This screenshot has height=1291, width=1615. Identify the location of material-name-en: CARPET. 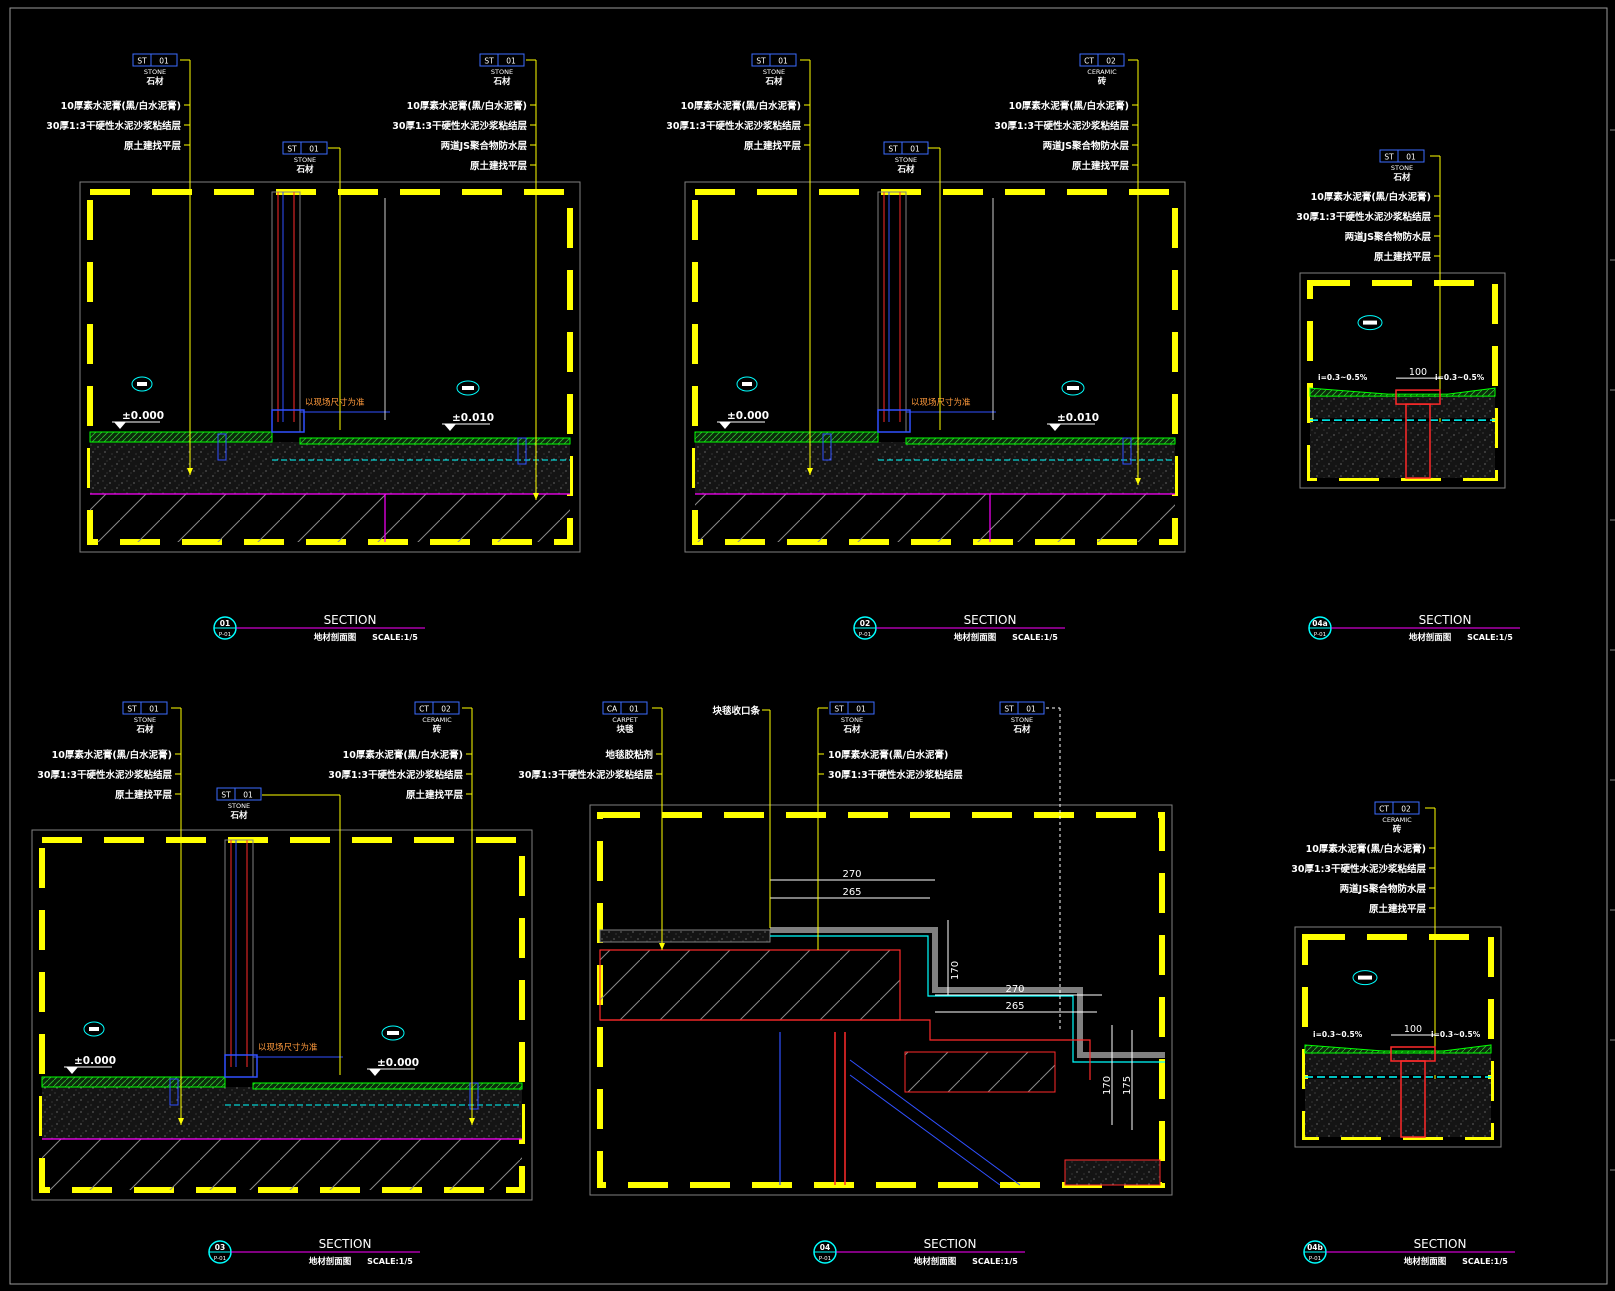
(625, 720).